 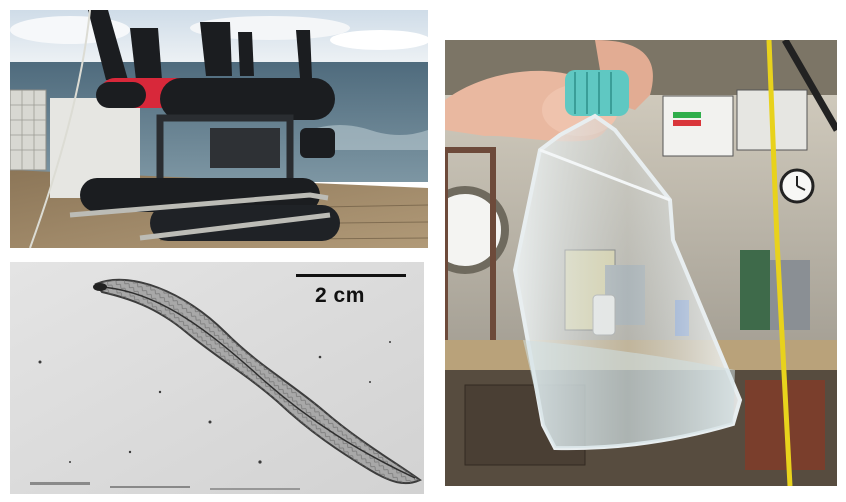 What do you see at coordinates (597, 93) in the screenshot?
I see `flask-cap` at bounding box center [597, 93].